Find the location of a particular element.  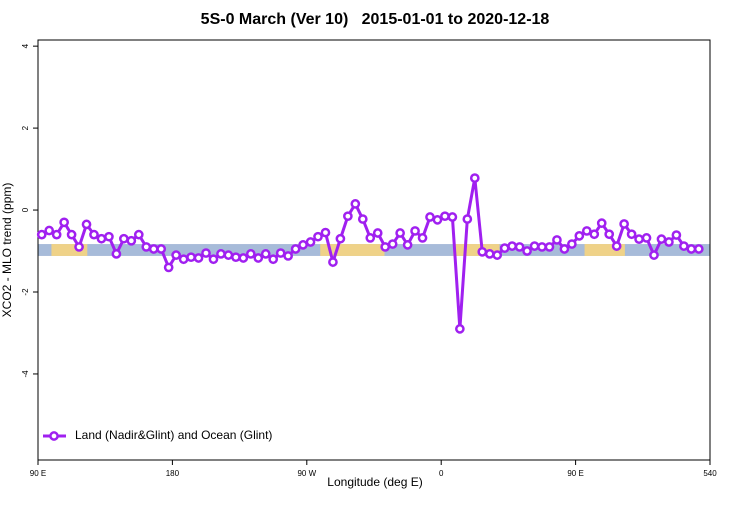

x-tick-label: 540 is located at coordinates (710, 473).